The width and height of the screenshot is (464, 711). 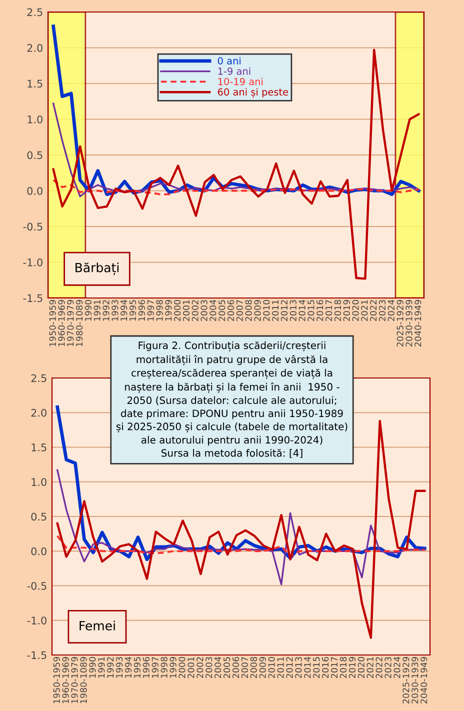 What do you see at coordinates (83, 680) in the screenshot?
I see `x-tick-label: 1980-1089` at bounding box center [83, 680].